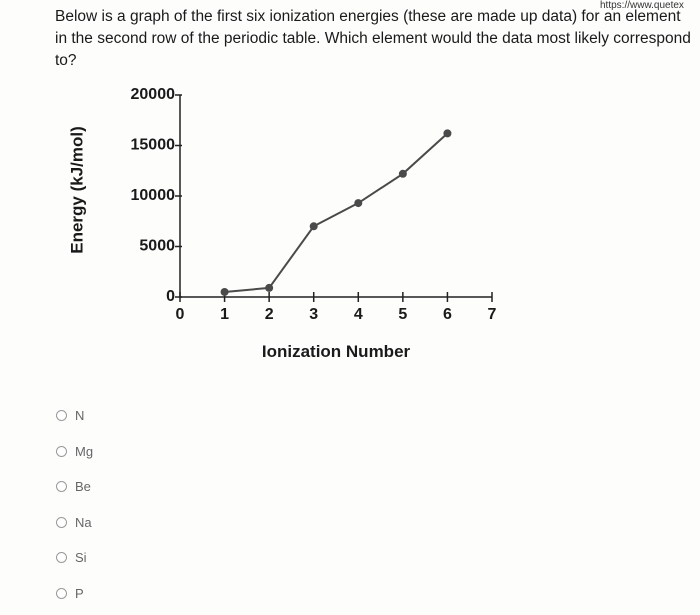 The height and width of the screenshot is (615, 700). Describe the element at coordinates (224, 314) in the screenshot. I see `x-tick-label: 1` at that location.